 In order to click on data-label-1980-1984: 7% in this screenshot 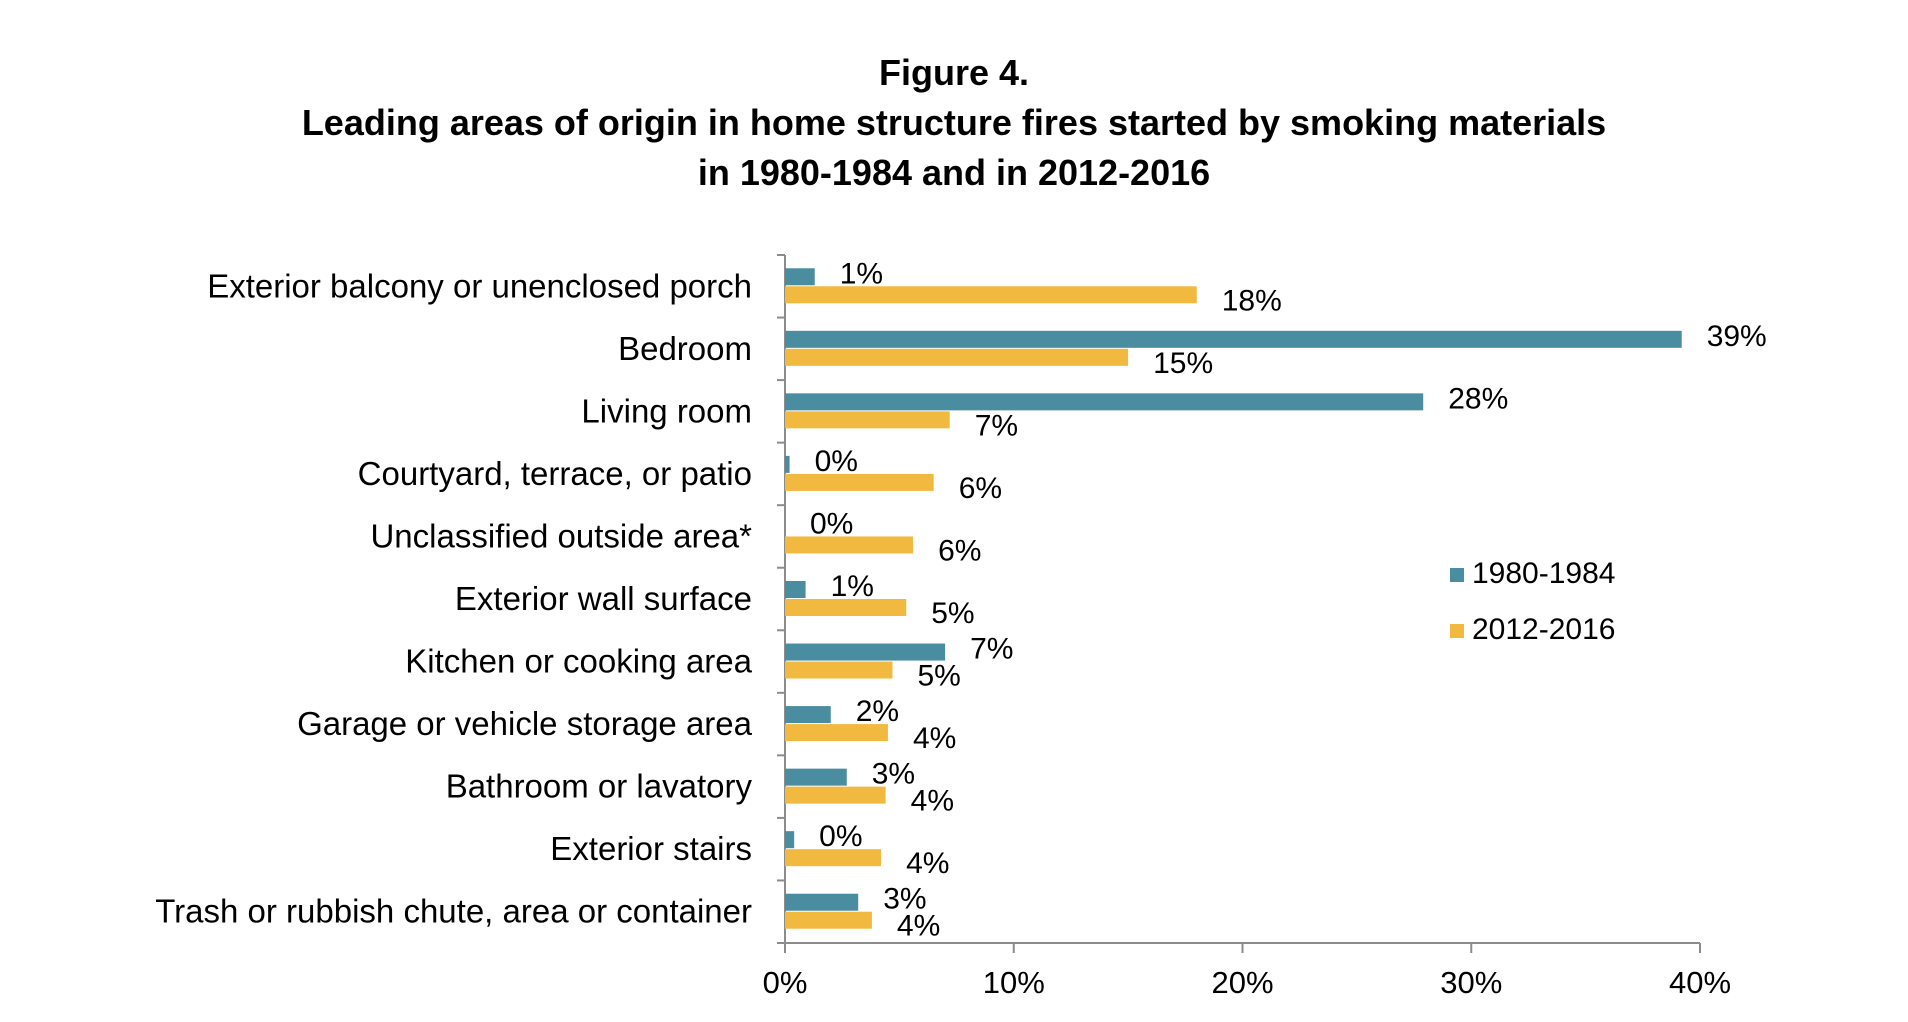, I will do `click(991, 649)`.